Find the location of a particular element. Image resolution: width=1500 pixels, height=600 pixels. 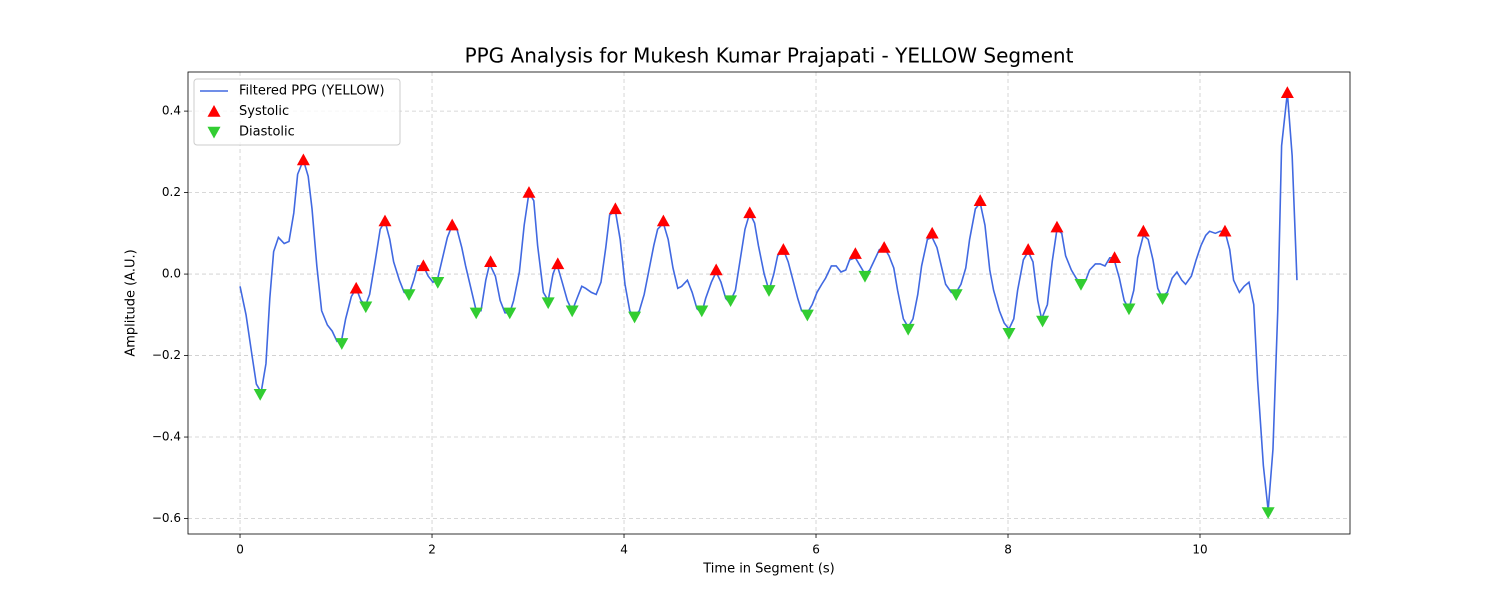

x-tick-label: 6 is located at coordinates (816, 550).